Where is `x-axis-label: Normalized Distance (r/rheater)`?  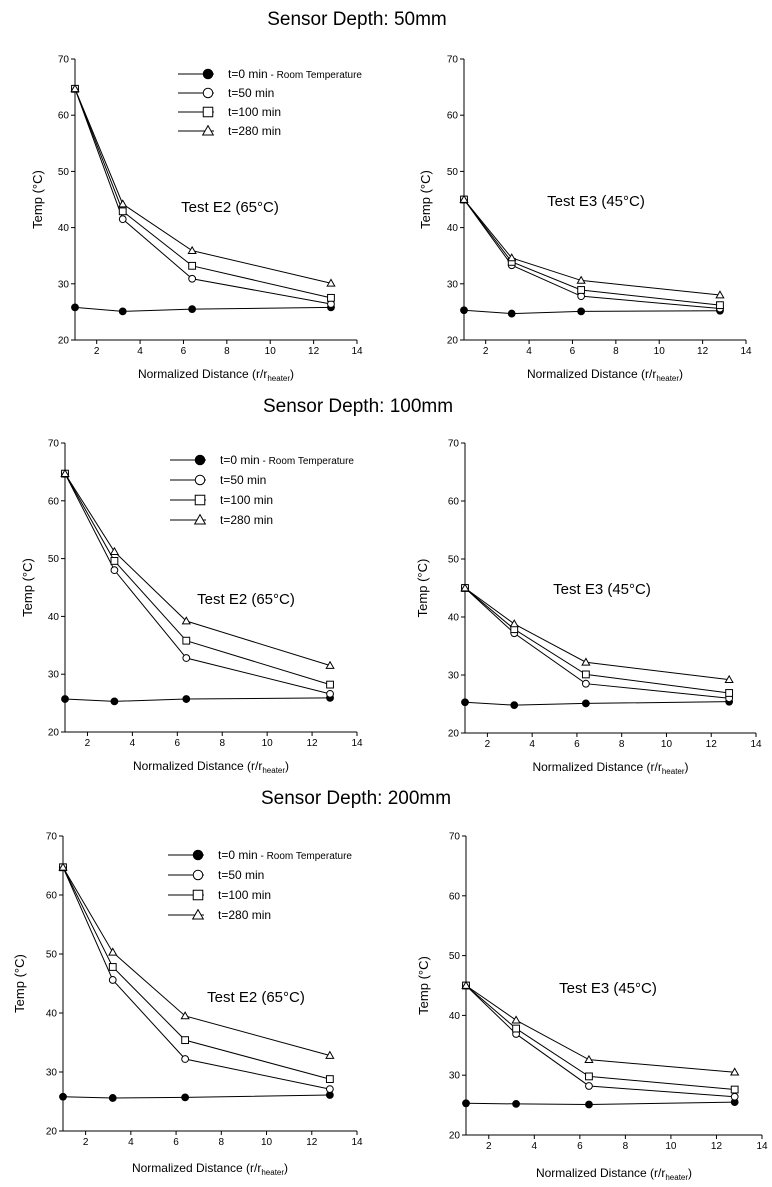 x-axis-label: Normalized Distance (r/rheater) is located at coordinates (605, 375).